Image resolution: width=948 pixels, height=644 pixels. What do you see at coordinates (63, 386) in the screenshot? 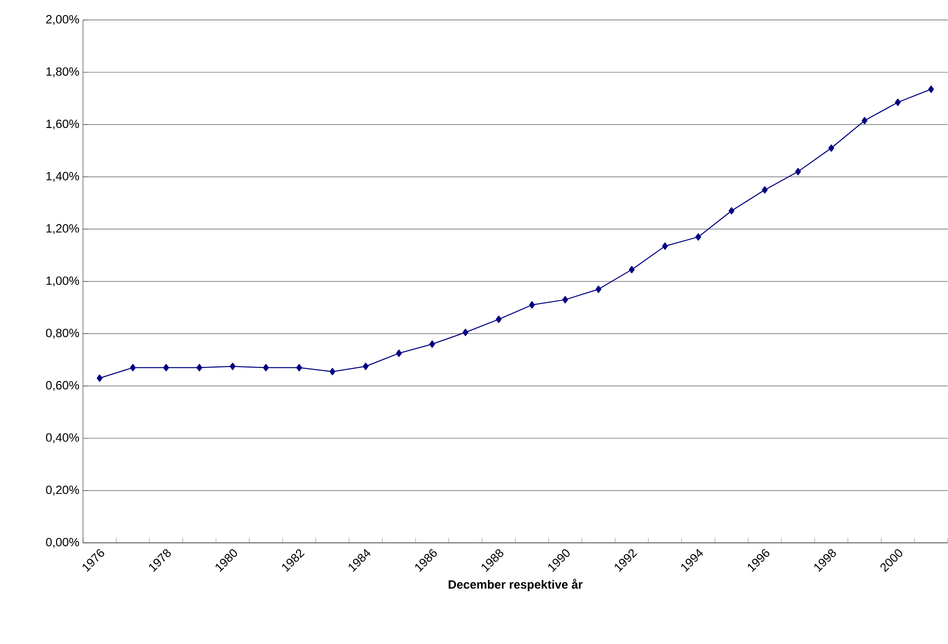
I see `y-tick-label: 0,60%` at bounding box center [63, 386].